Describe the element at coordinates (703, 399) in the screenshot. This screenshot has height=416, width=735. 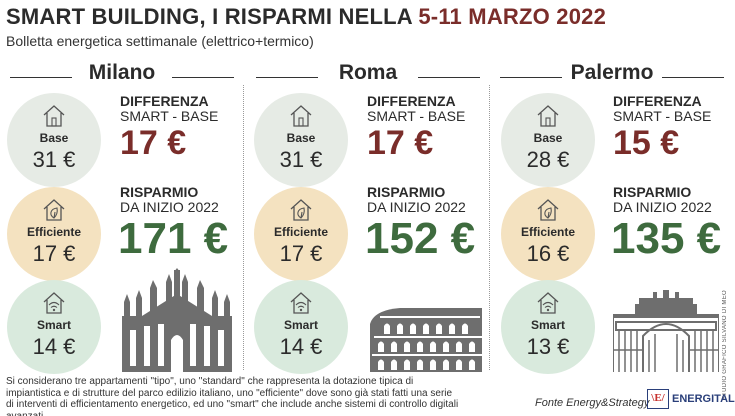
I see `logo-wordmark: ENERGITALIA` at that location.